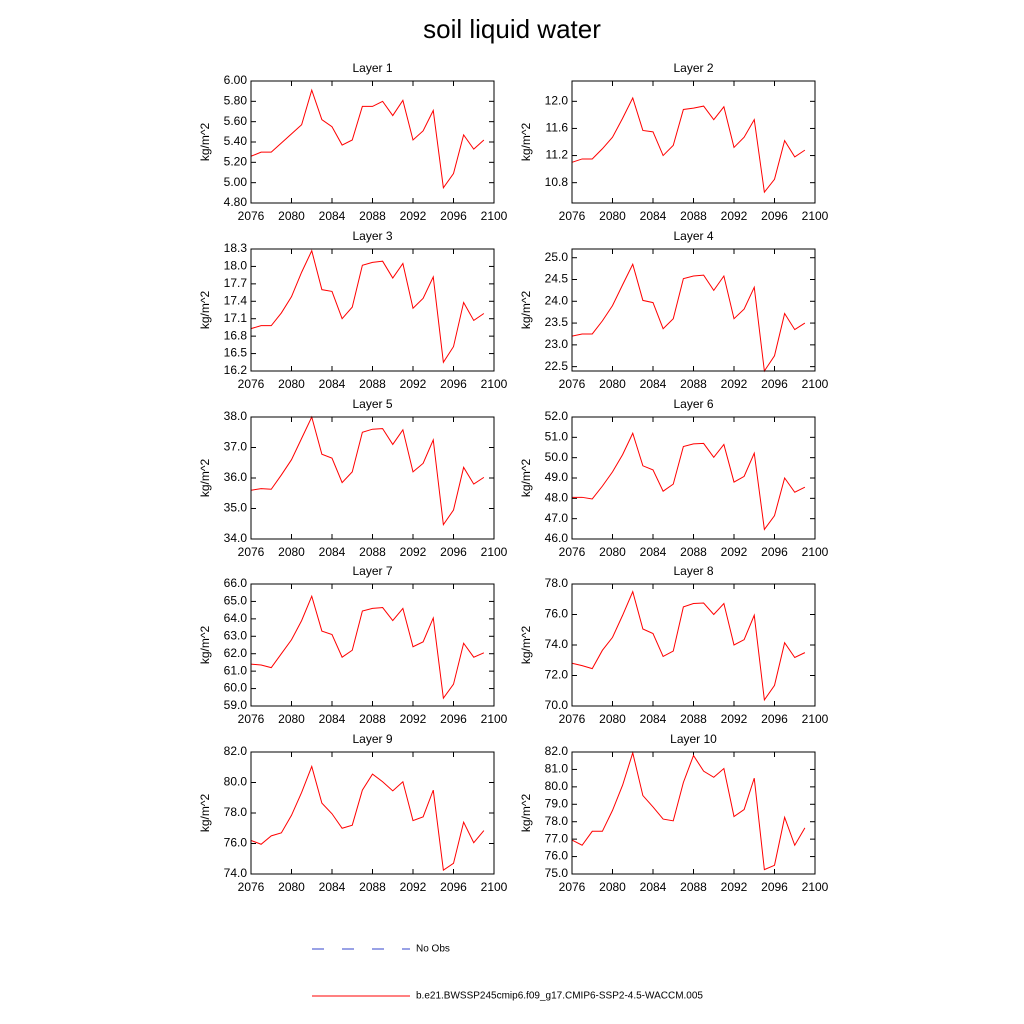 This screenshot has height=1024, width=1024. Describe the element at coordinates (557, 498) in the screenshot. I see `y-tick-label: 48.0` at that location.